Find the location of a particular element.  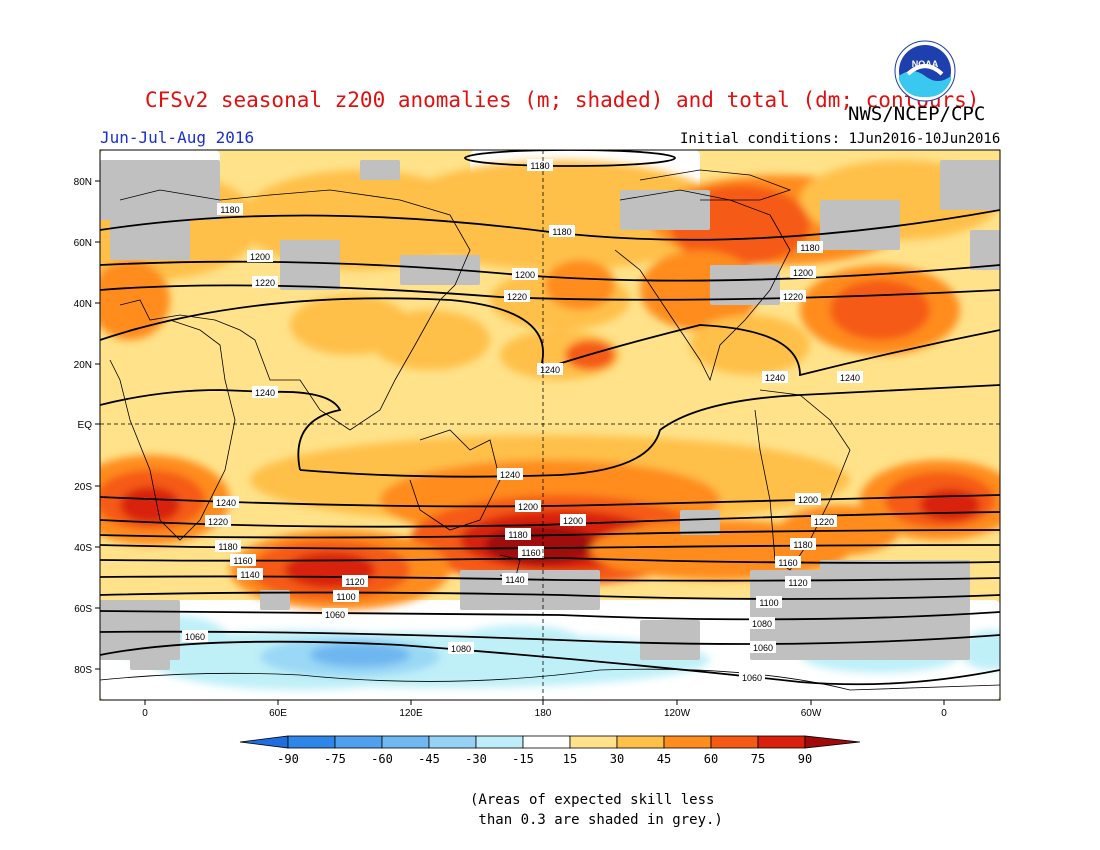

colorbar-tick-label: -90 is located at coordinates (288, 759).